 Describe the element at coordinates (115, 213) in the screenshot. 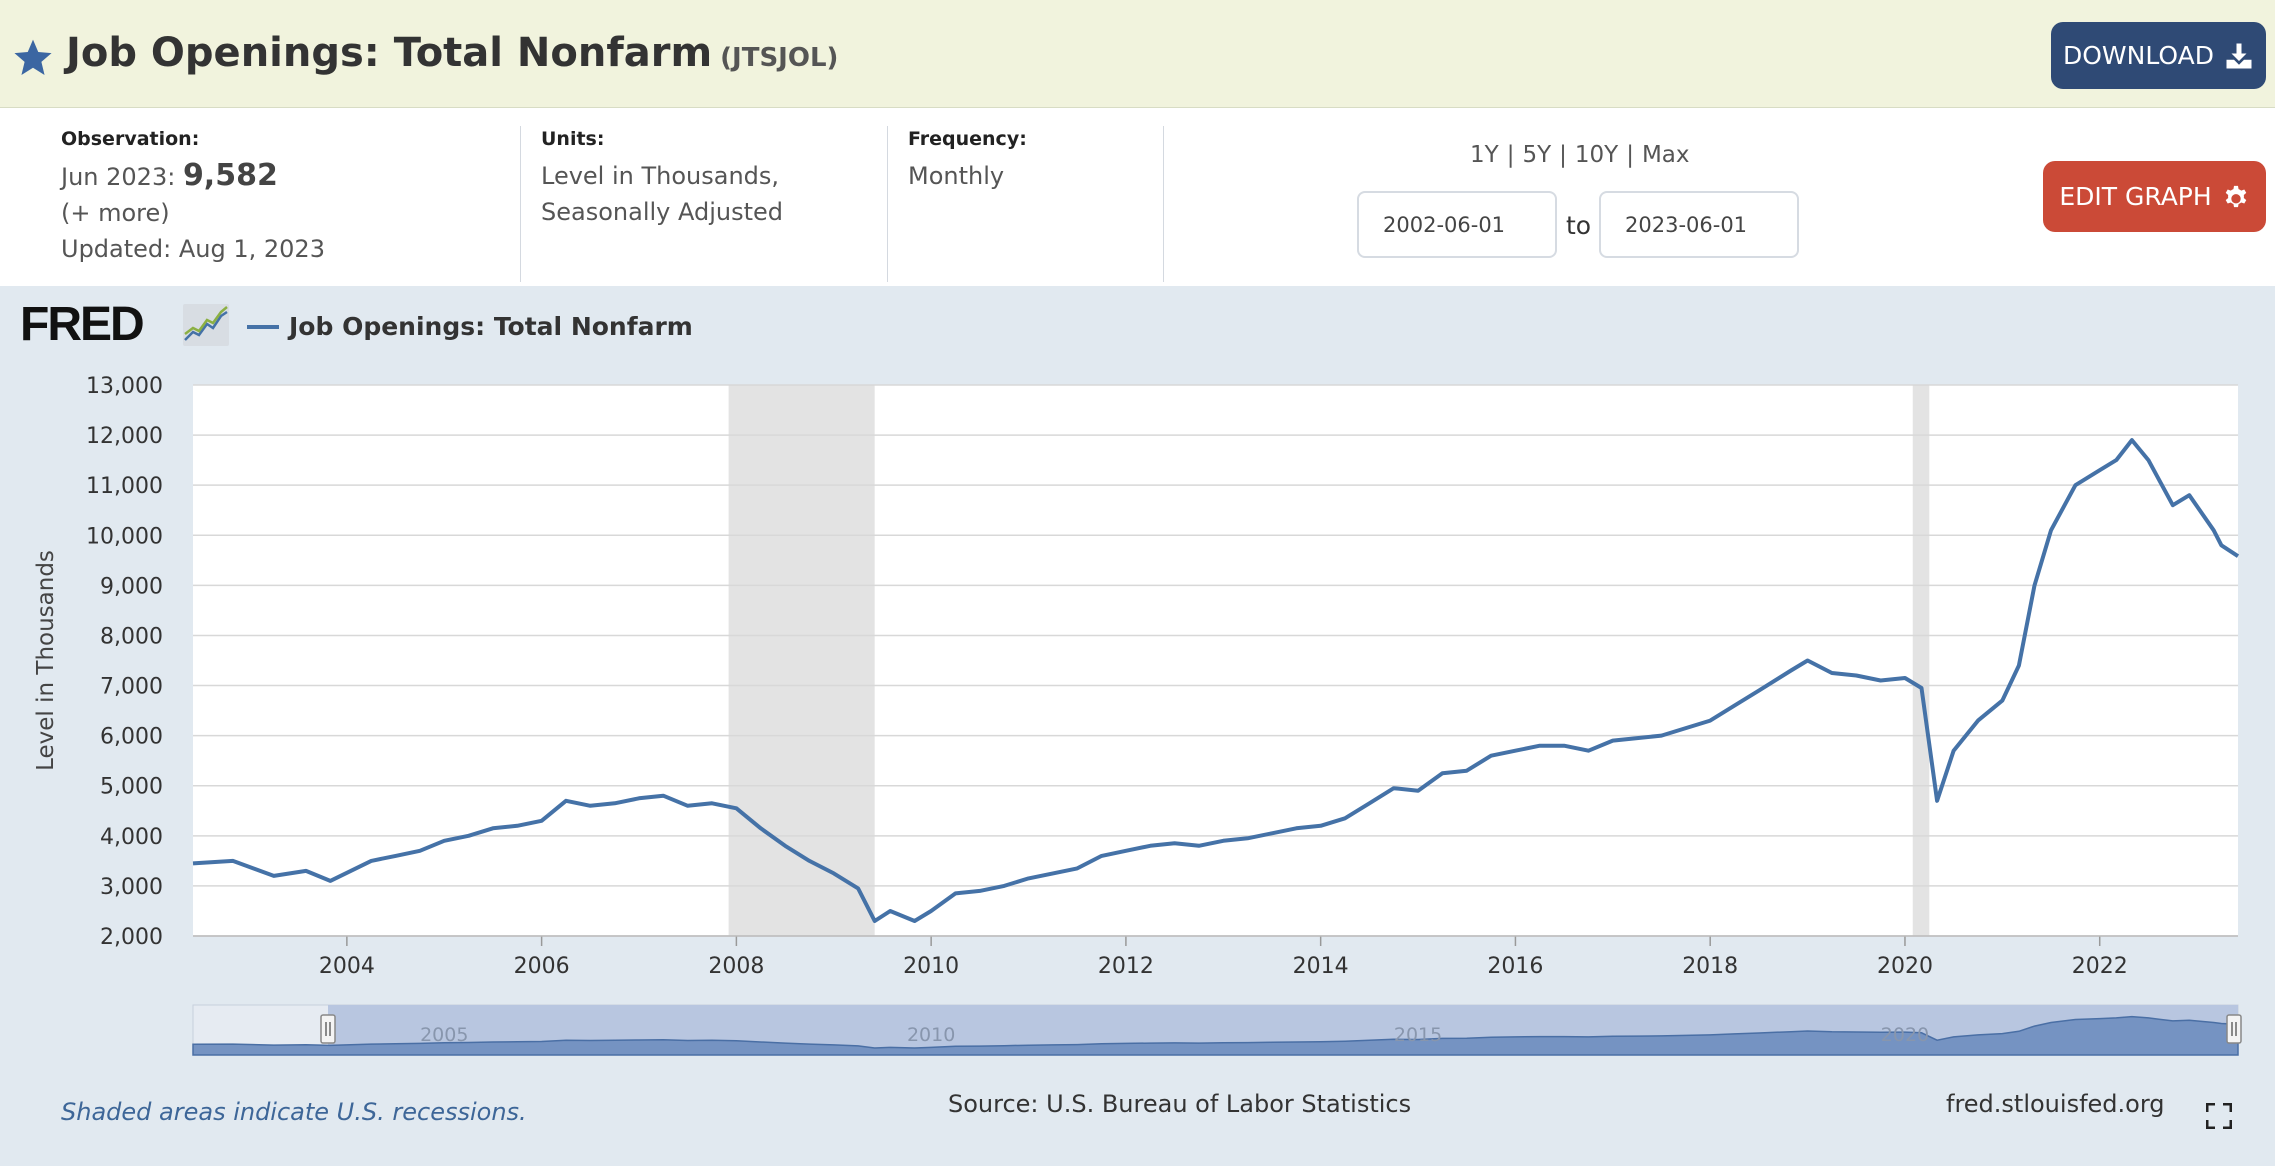

I see `more-link: (+ more)` at that location.